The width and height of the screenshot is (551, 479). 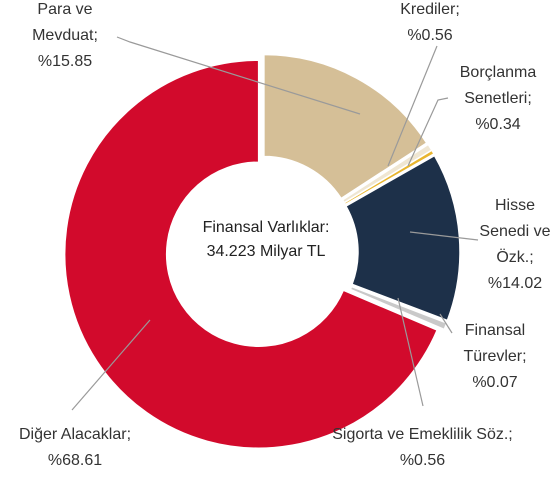 What do you see at coordinates (65, 35) in the screenshot?
I see `slice-label: Para ve Mevduat; %15.85` at bounding box center [65, 35].